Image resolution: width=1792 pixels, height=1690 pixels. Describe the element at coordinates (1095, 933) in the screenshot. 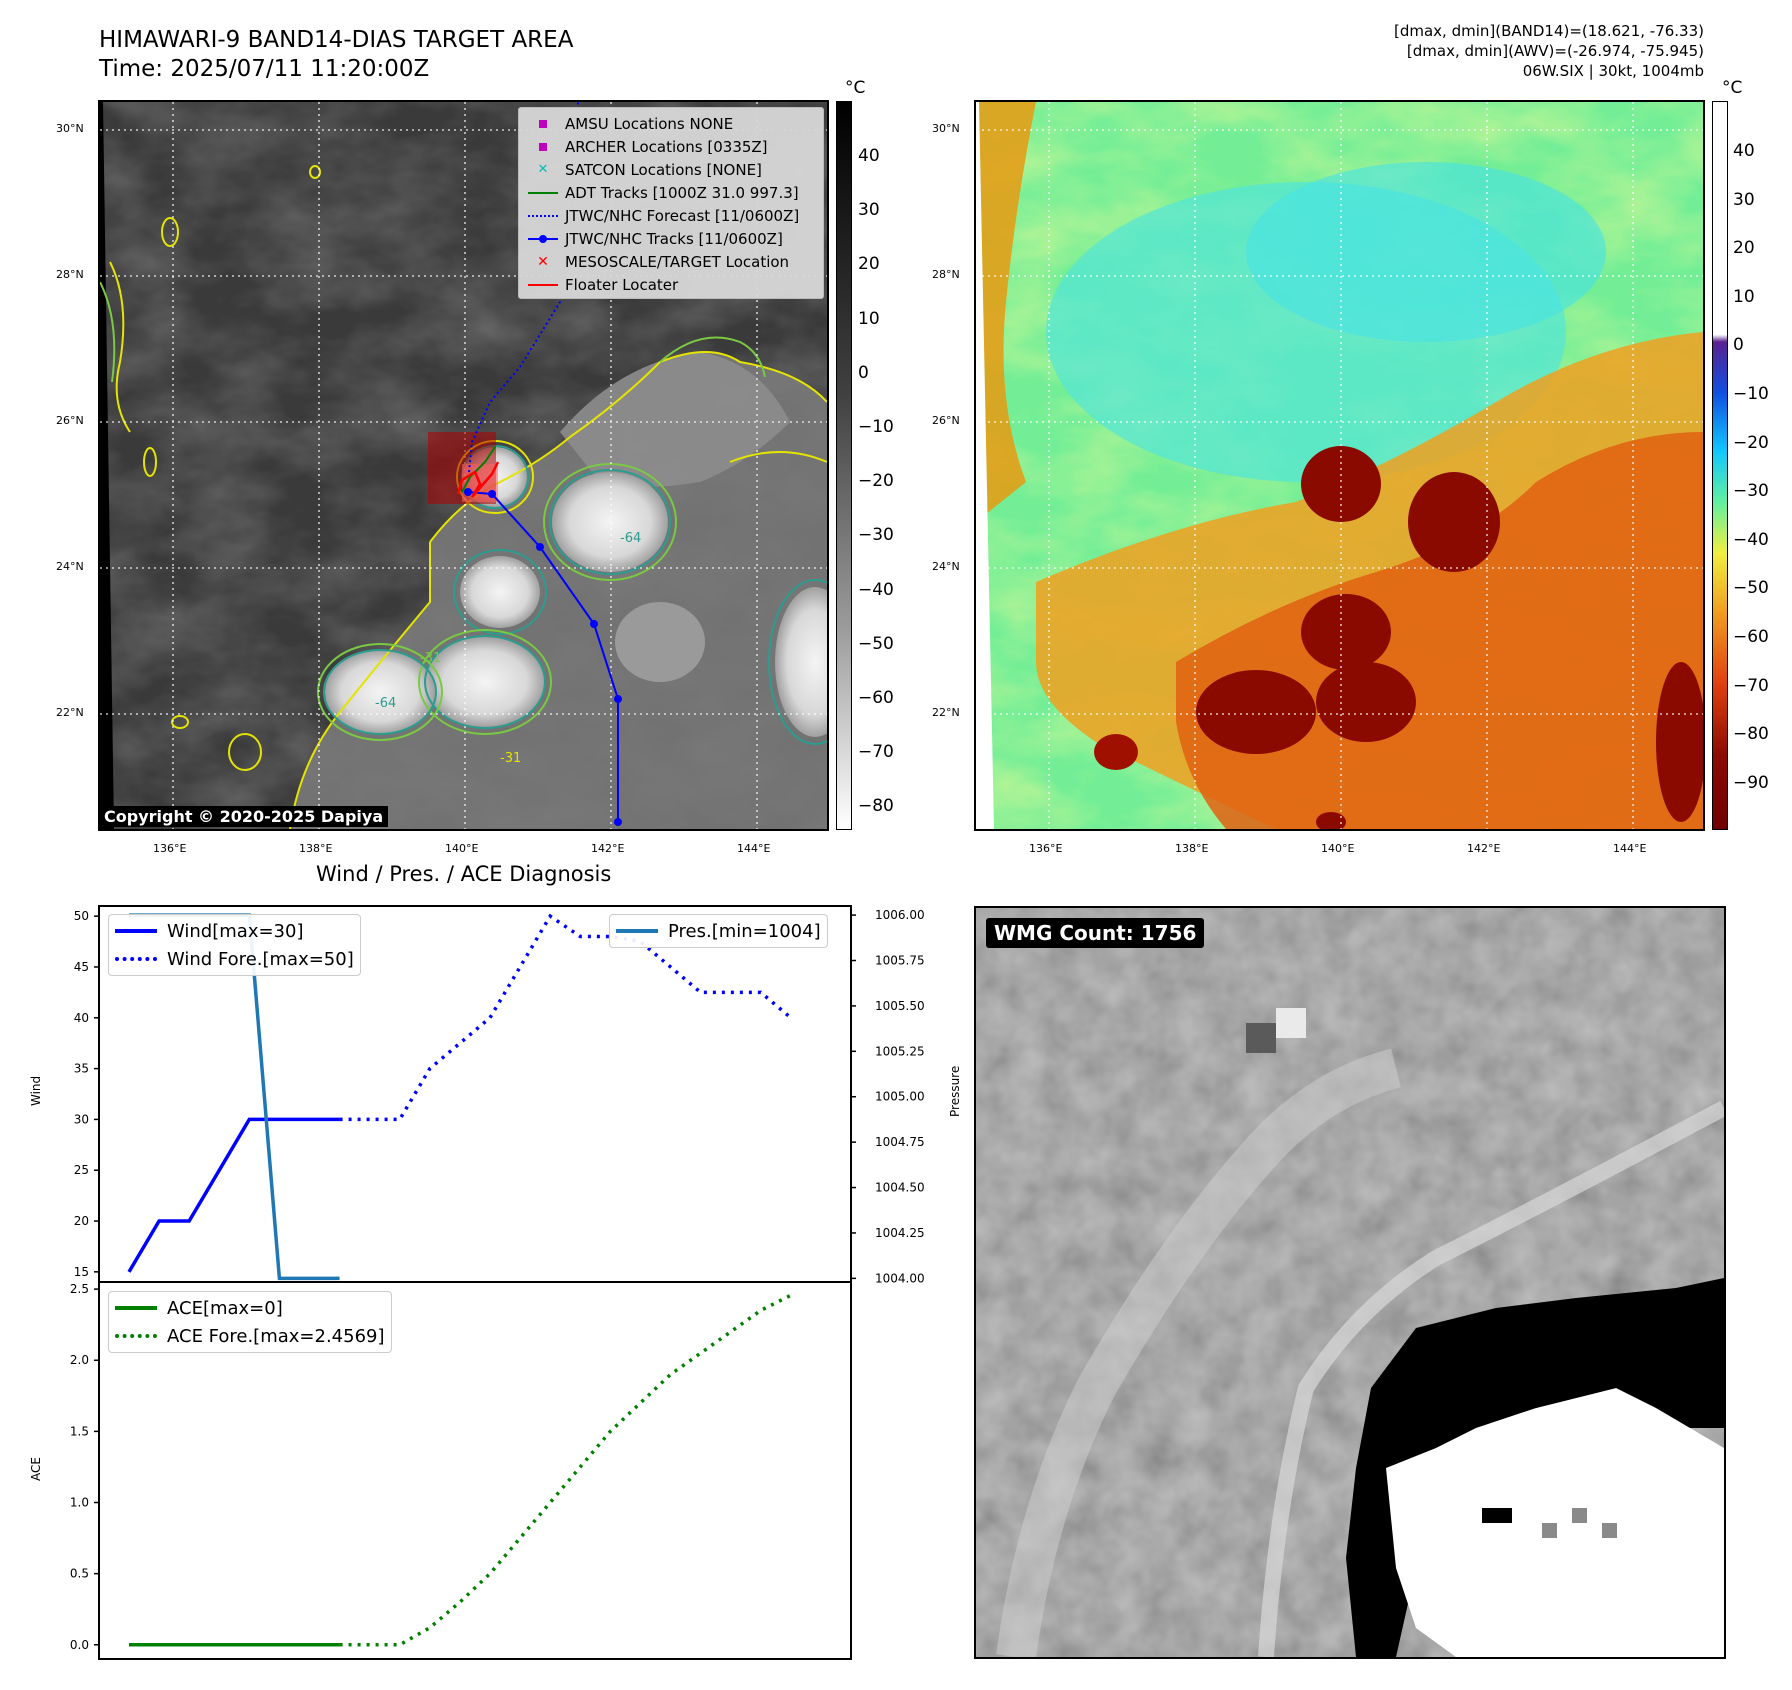

I see `wmg-count-badge: WMG Count: 1756` at that location.